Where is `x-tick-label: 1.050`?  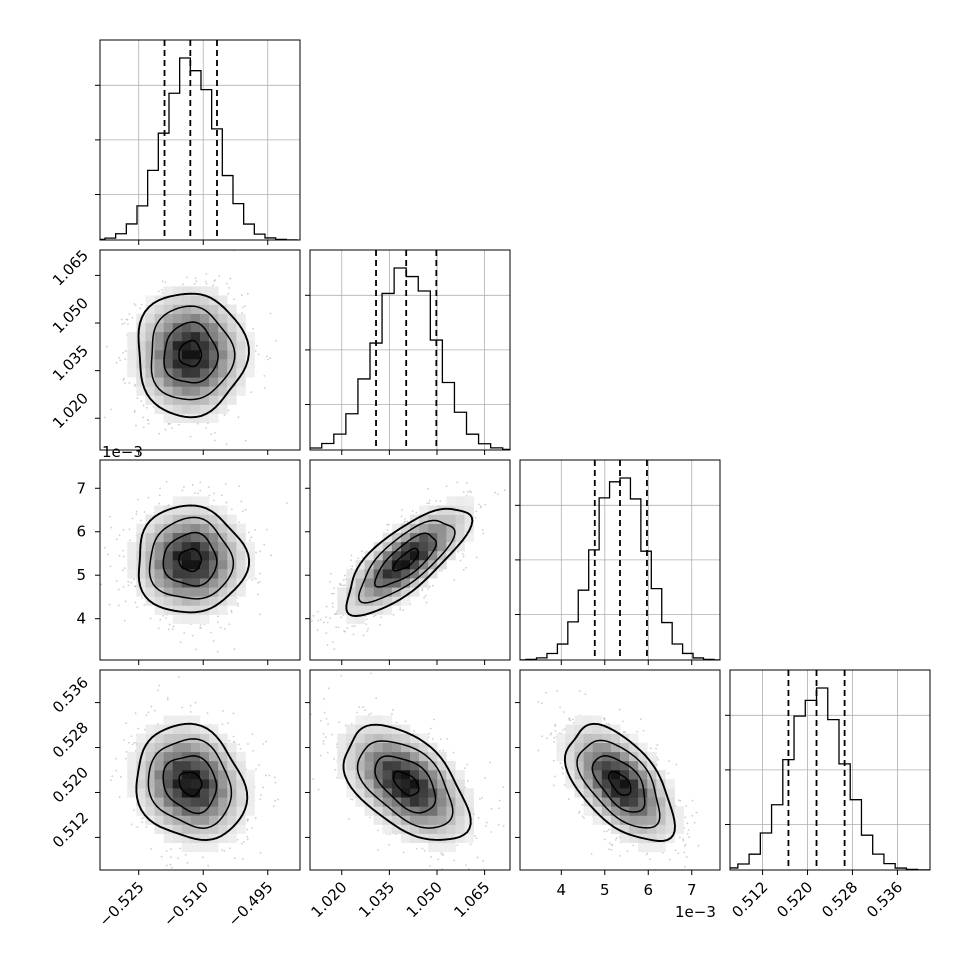 x-tick-label: 1.050 is located at coordinates (424, 899).